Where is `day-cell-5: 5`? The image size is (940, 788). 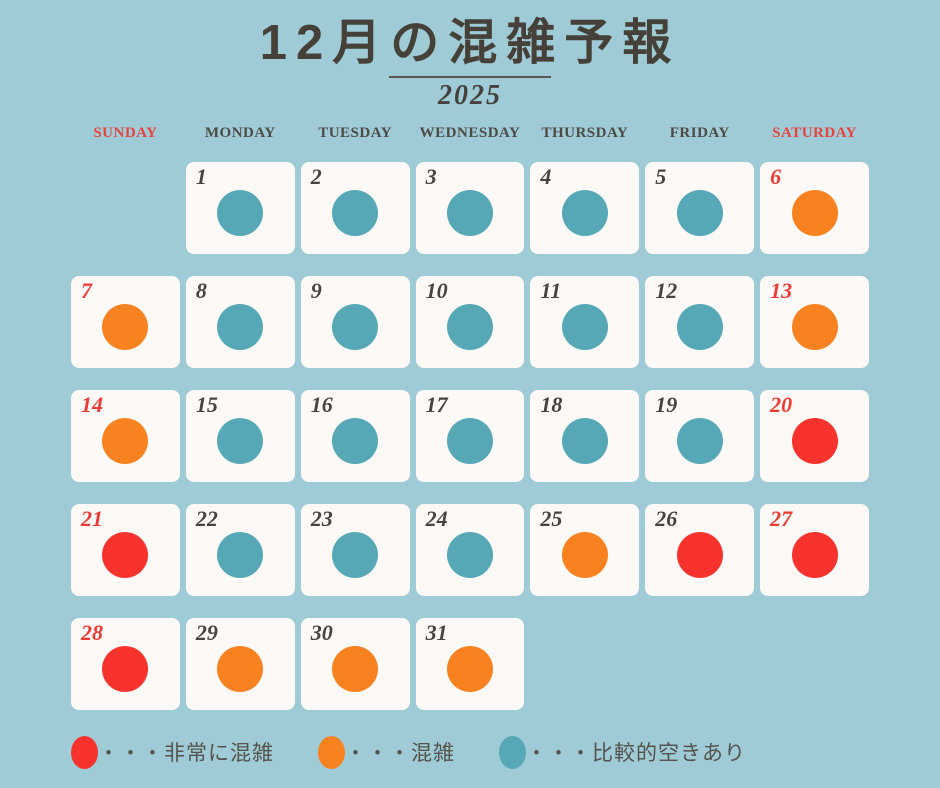 day-cell-5: 5 is located at coordinates (700, 207).